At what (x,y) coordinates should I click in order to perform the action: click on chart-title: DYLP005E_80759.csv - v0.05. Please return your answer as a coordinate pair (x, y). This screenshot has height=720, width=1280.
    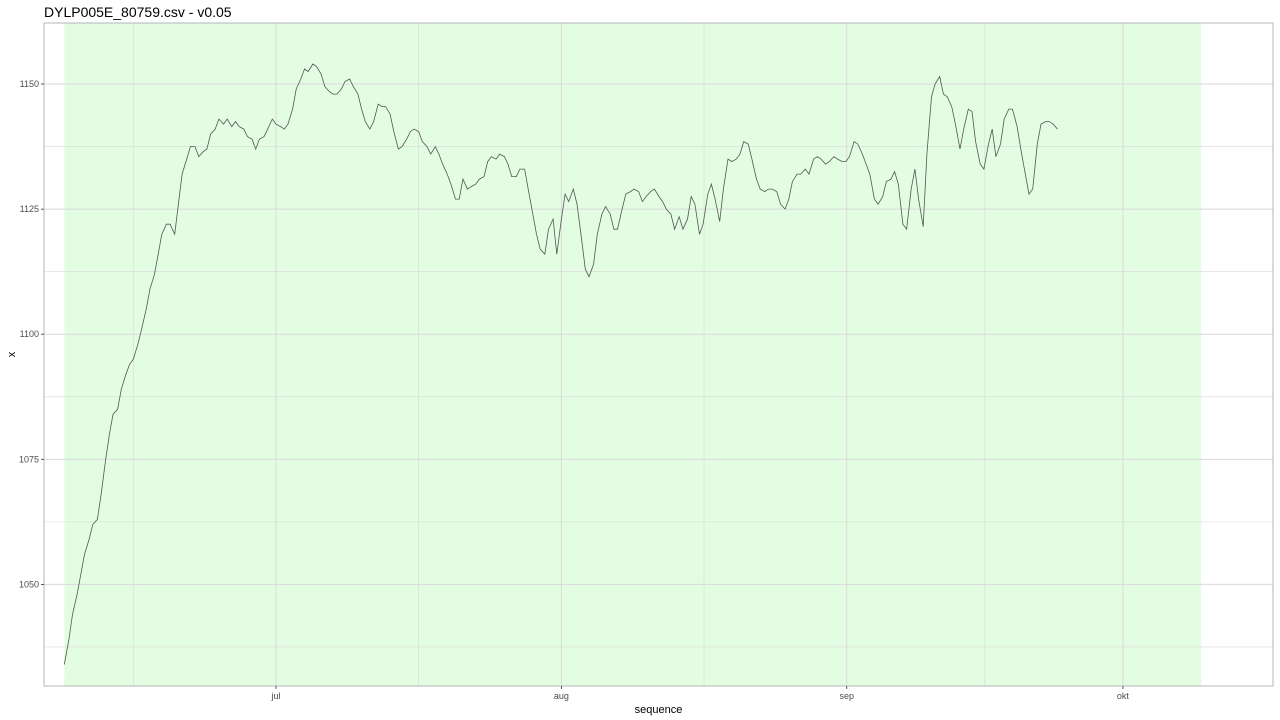
    Looking at the image, I should click on (138, 12).